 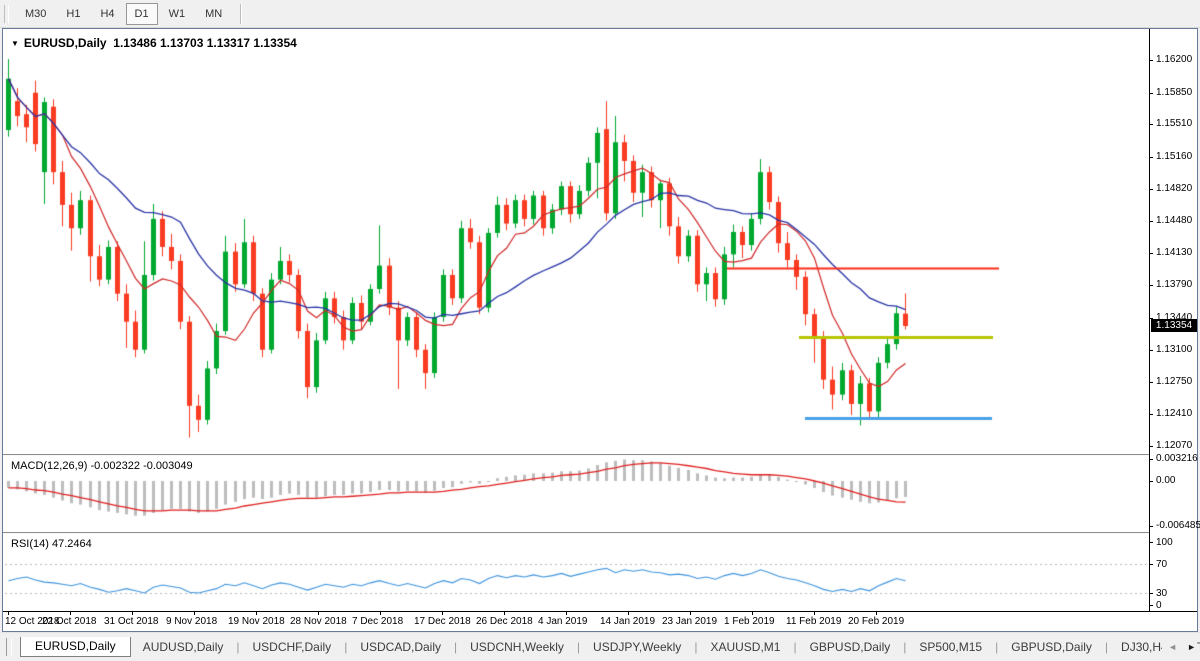 I want to click on time-tick-label: 22 Oct 2018, so click(x=69, y=621).